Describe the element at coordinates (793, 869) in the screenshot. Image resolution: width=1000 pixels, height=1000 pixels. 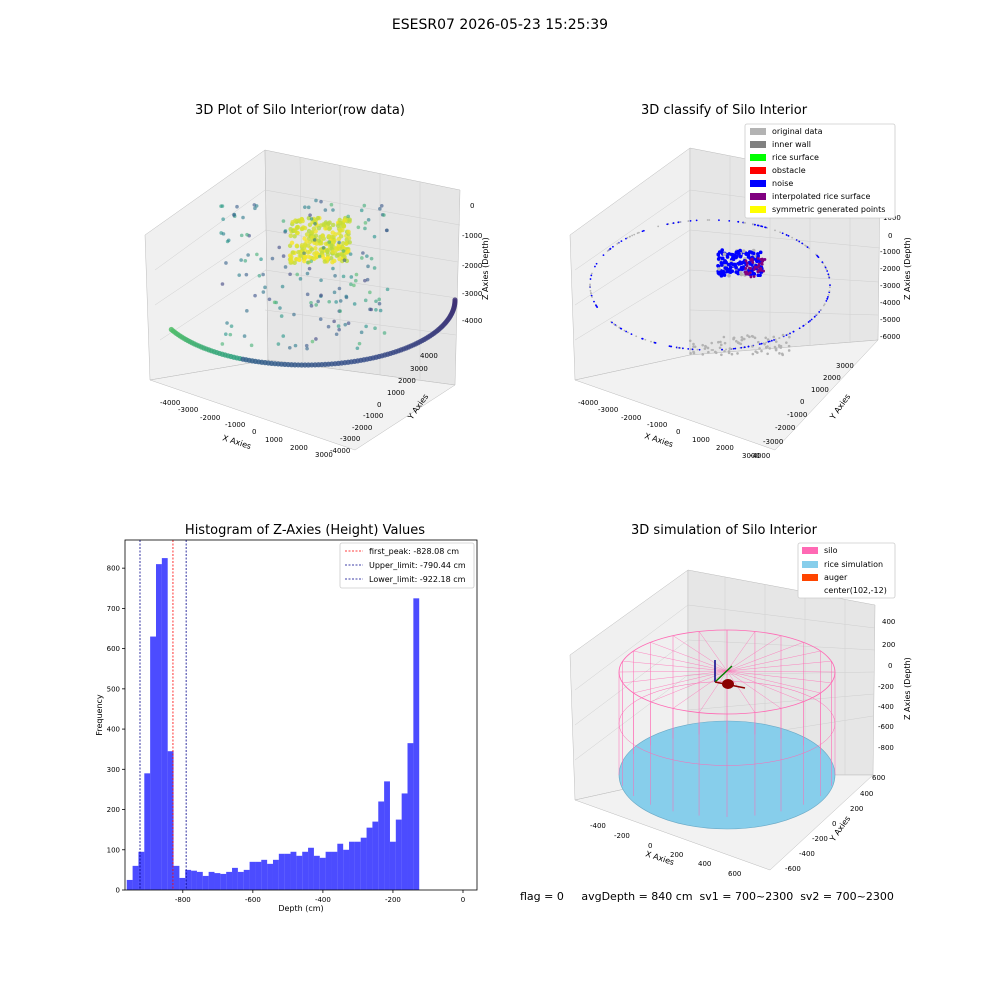
I see `p4-ytick: -600` at that location.